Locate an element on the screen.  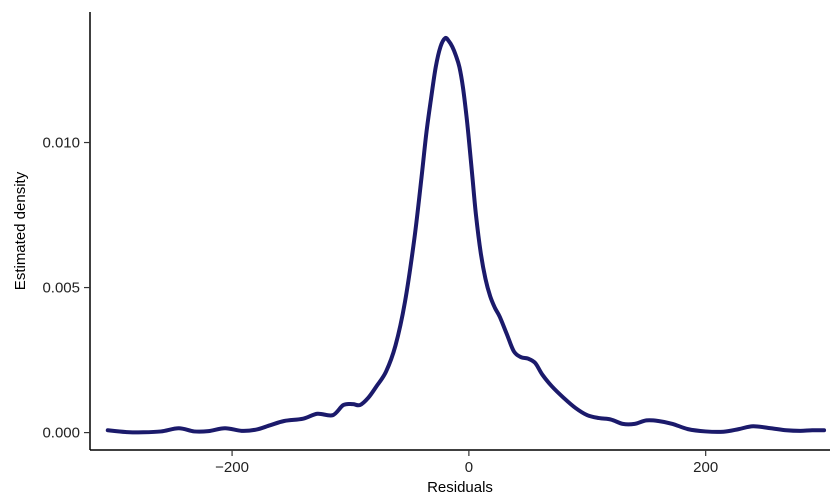
x-tick-label: 0 is located at coordinates (469, 467).